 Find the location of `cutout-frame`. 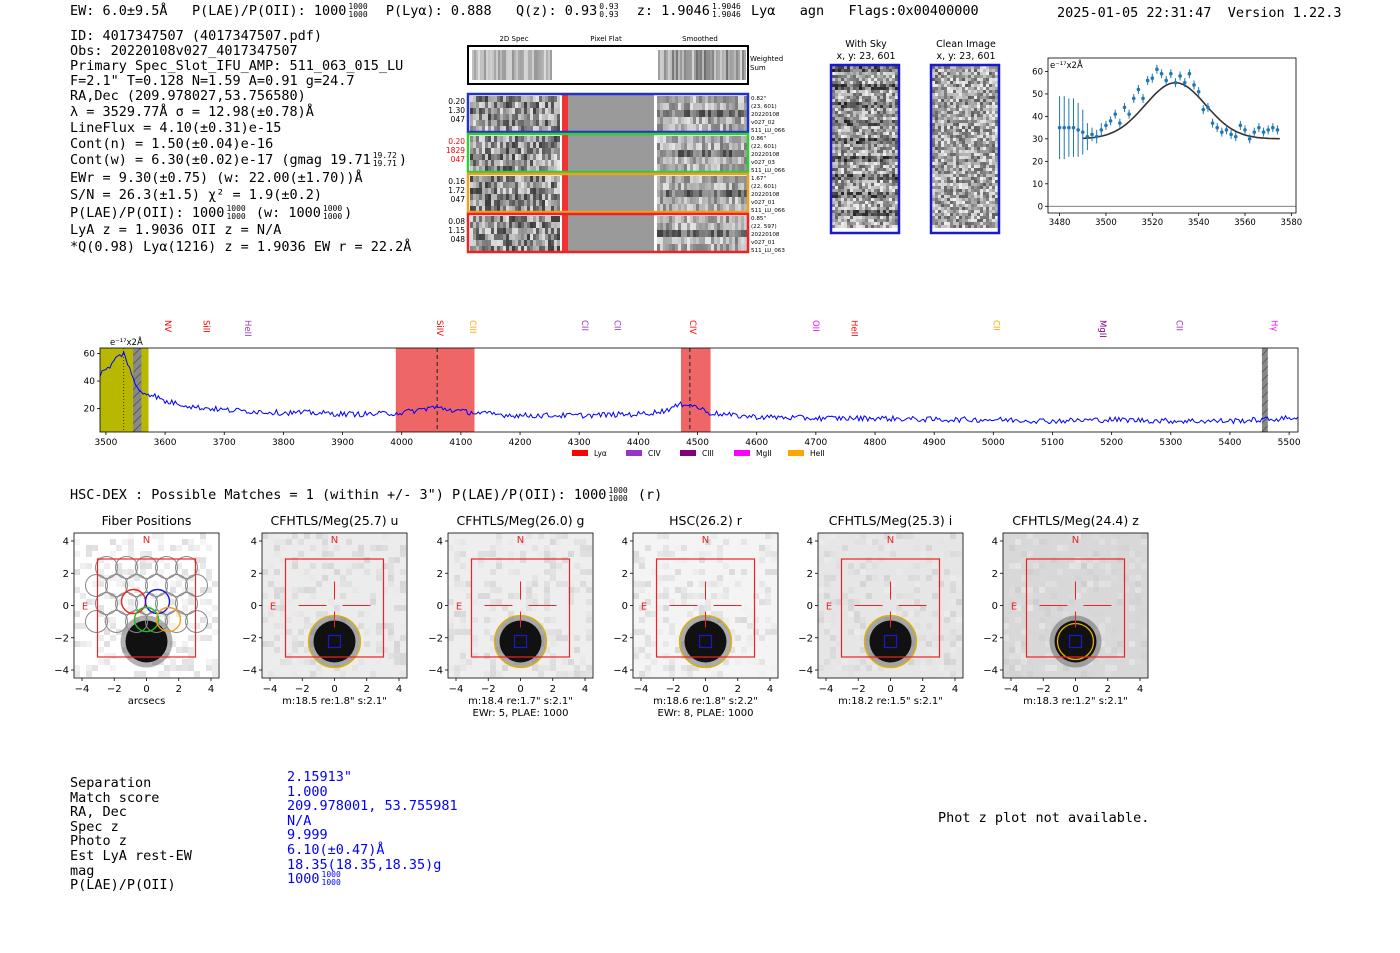

cutout-frame is located at coordinates (965, 149).